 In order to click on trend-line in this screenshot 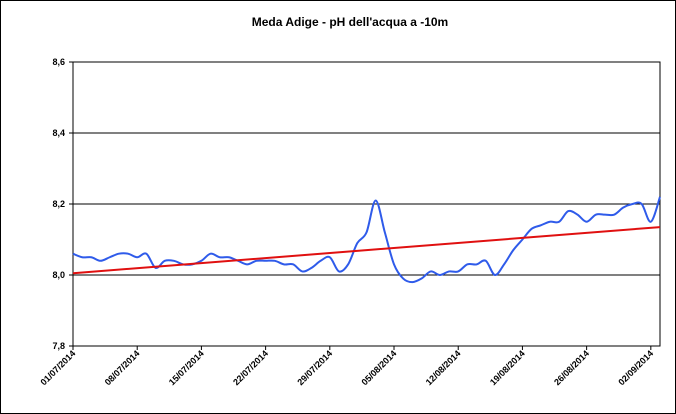, I will do `click(366, 250)`.